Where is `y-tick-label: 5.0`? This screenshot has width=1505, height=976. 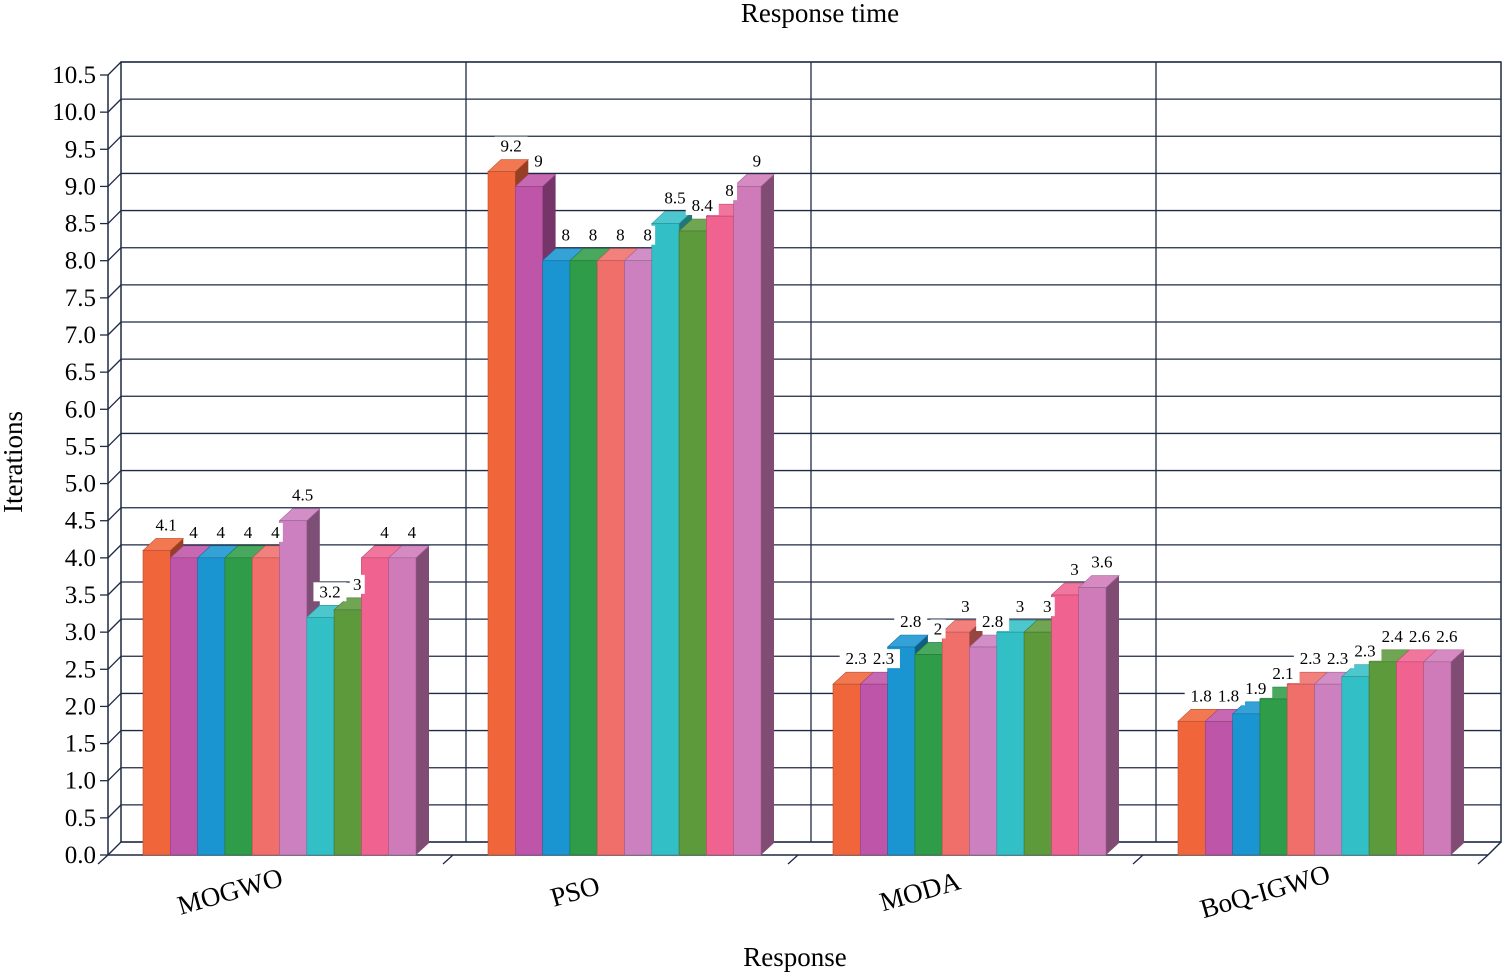
y-tick-label: 5.0 is located at coordinates (80, 484).